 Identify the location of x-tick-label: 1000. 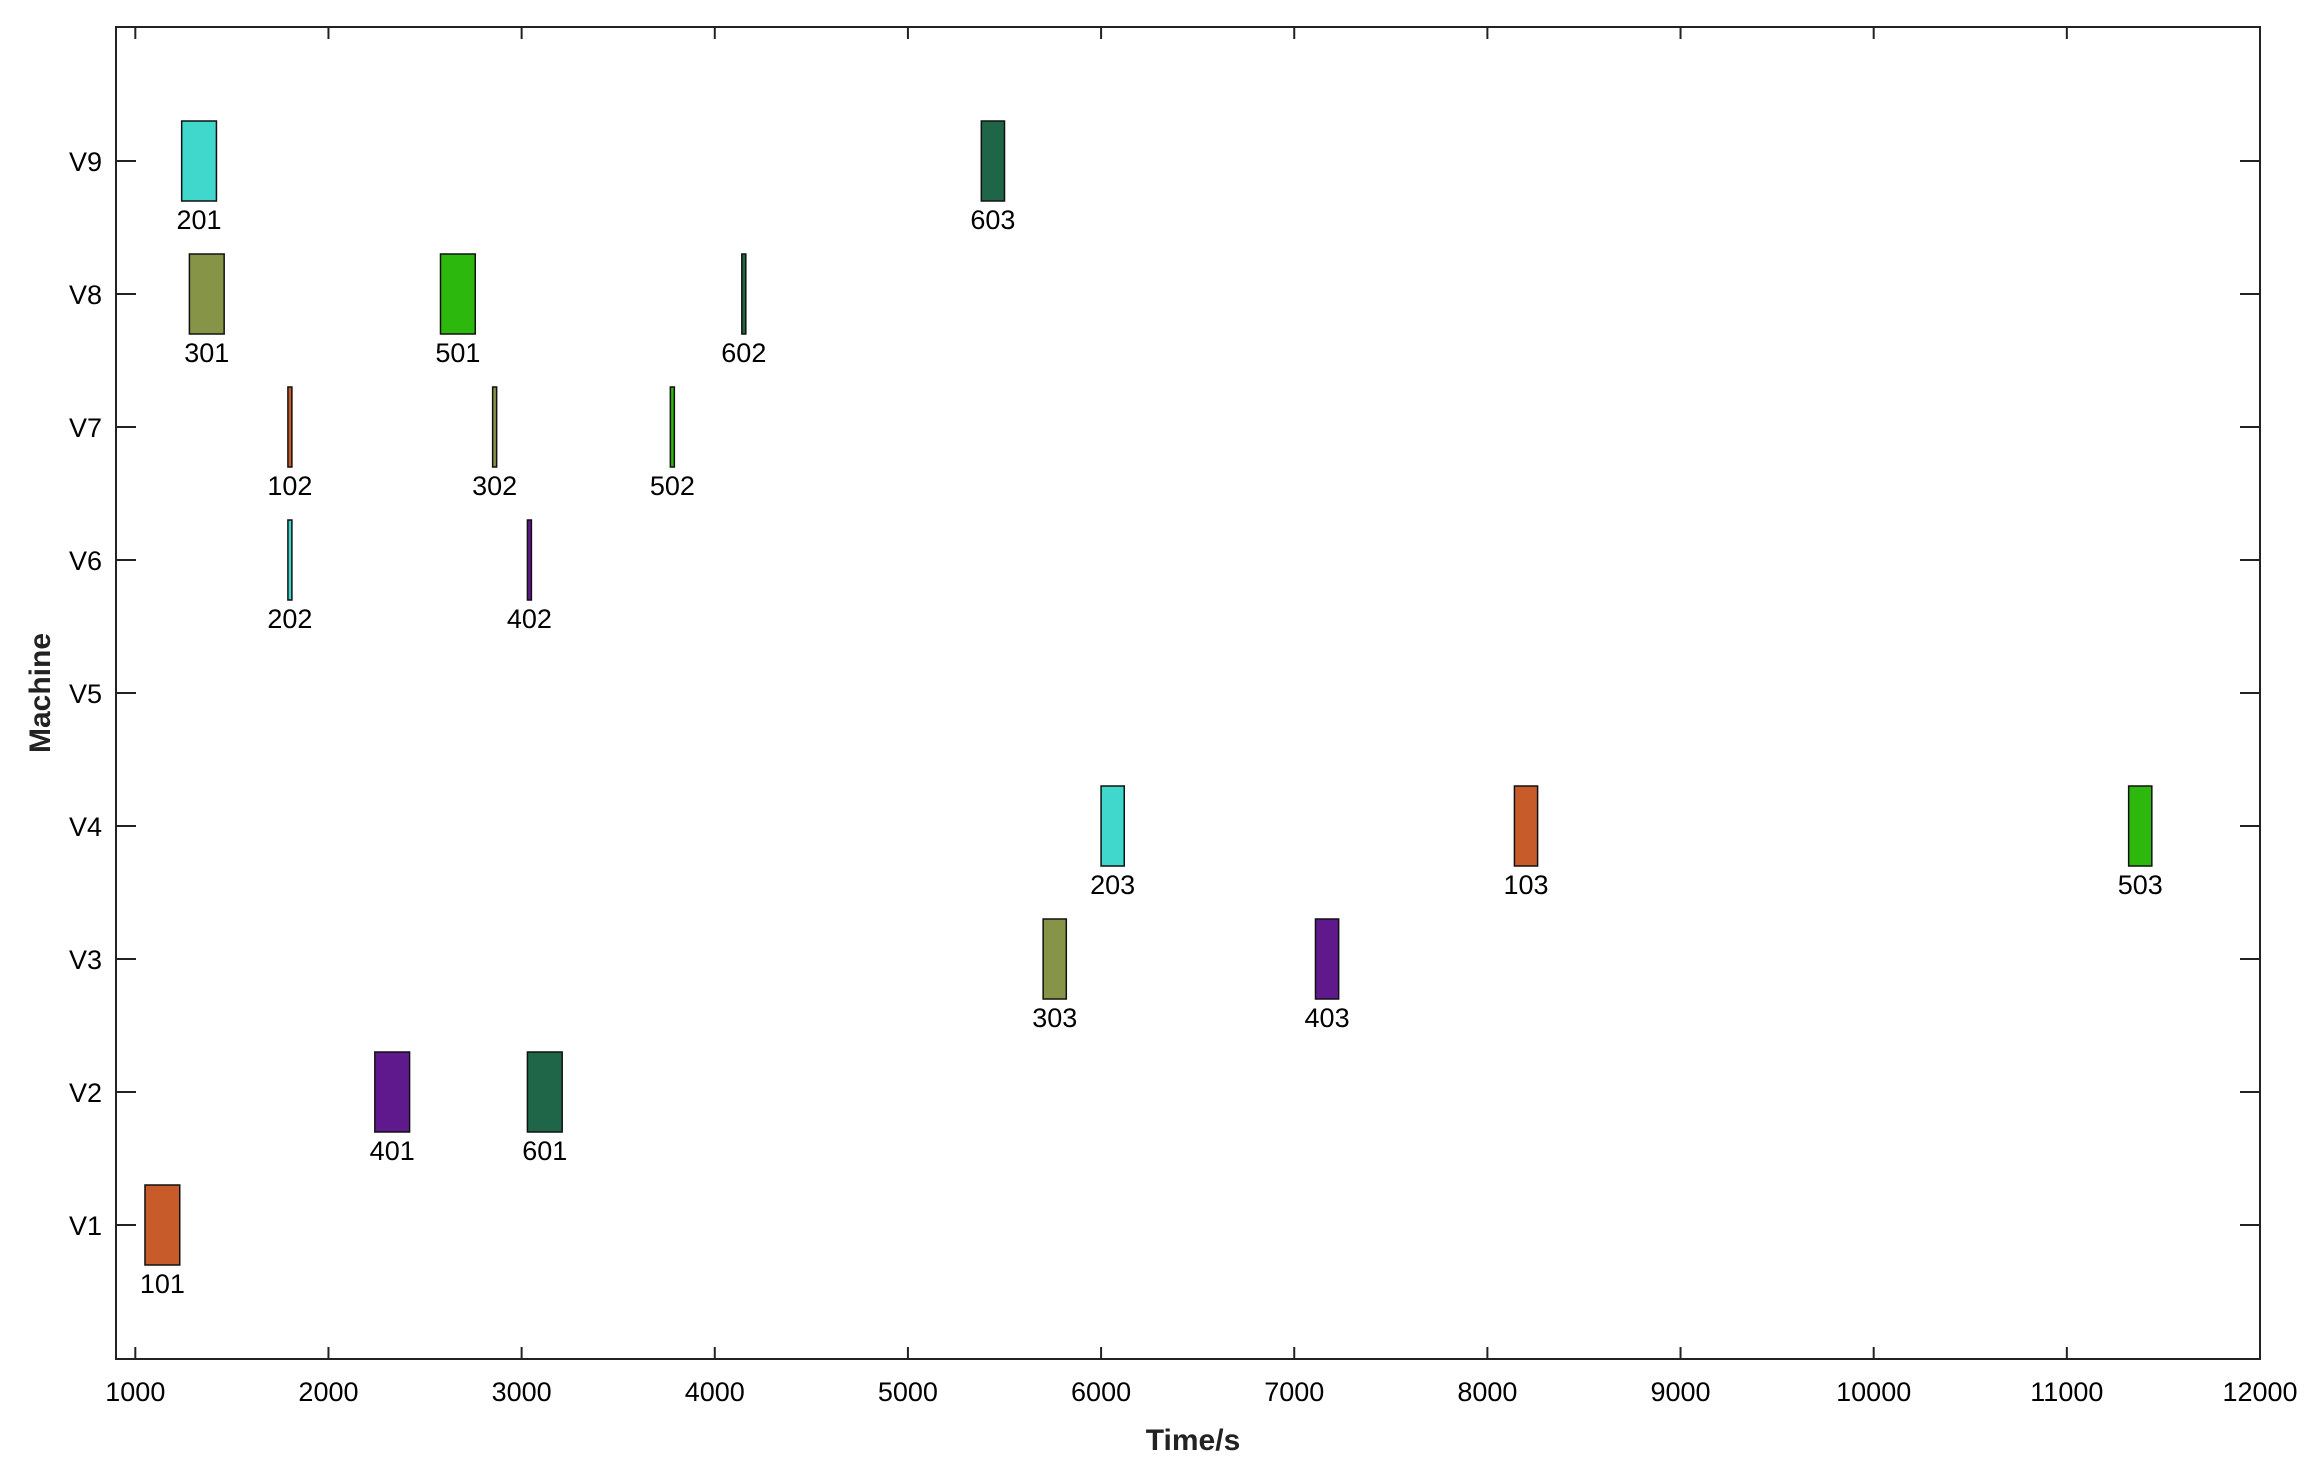
(135, 1392).